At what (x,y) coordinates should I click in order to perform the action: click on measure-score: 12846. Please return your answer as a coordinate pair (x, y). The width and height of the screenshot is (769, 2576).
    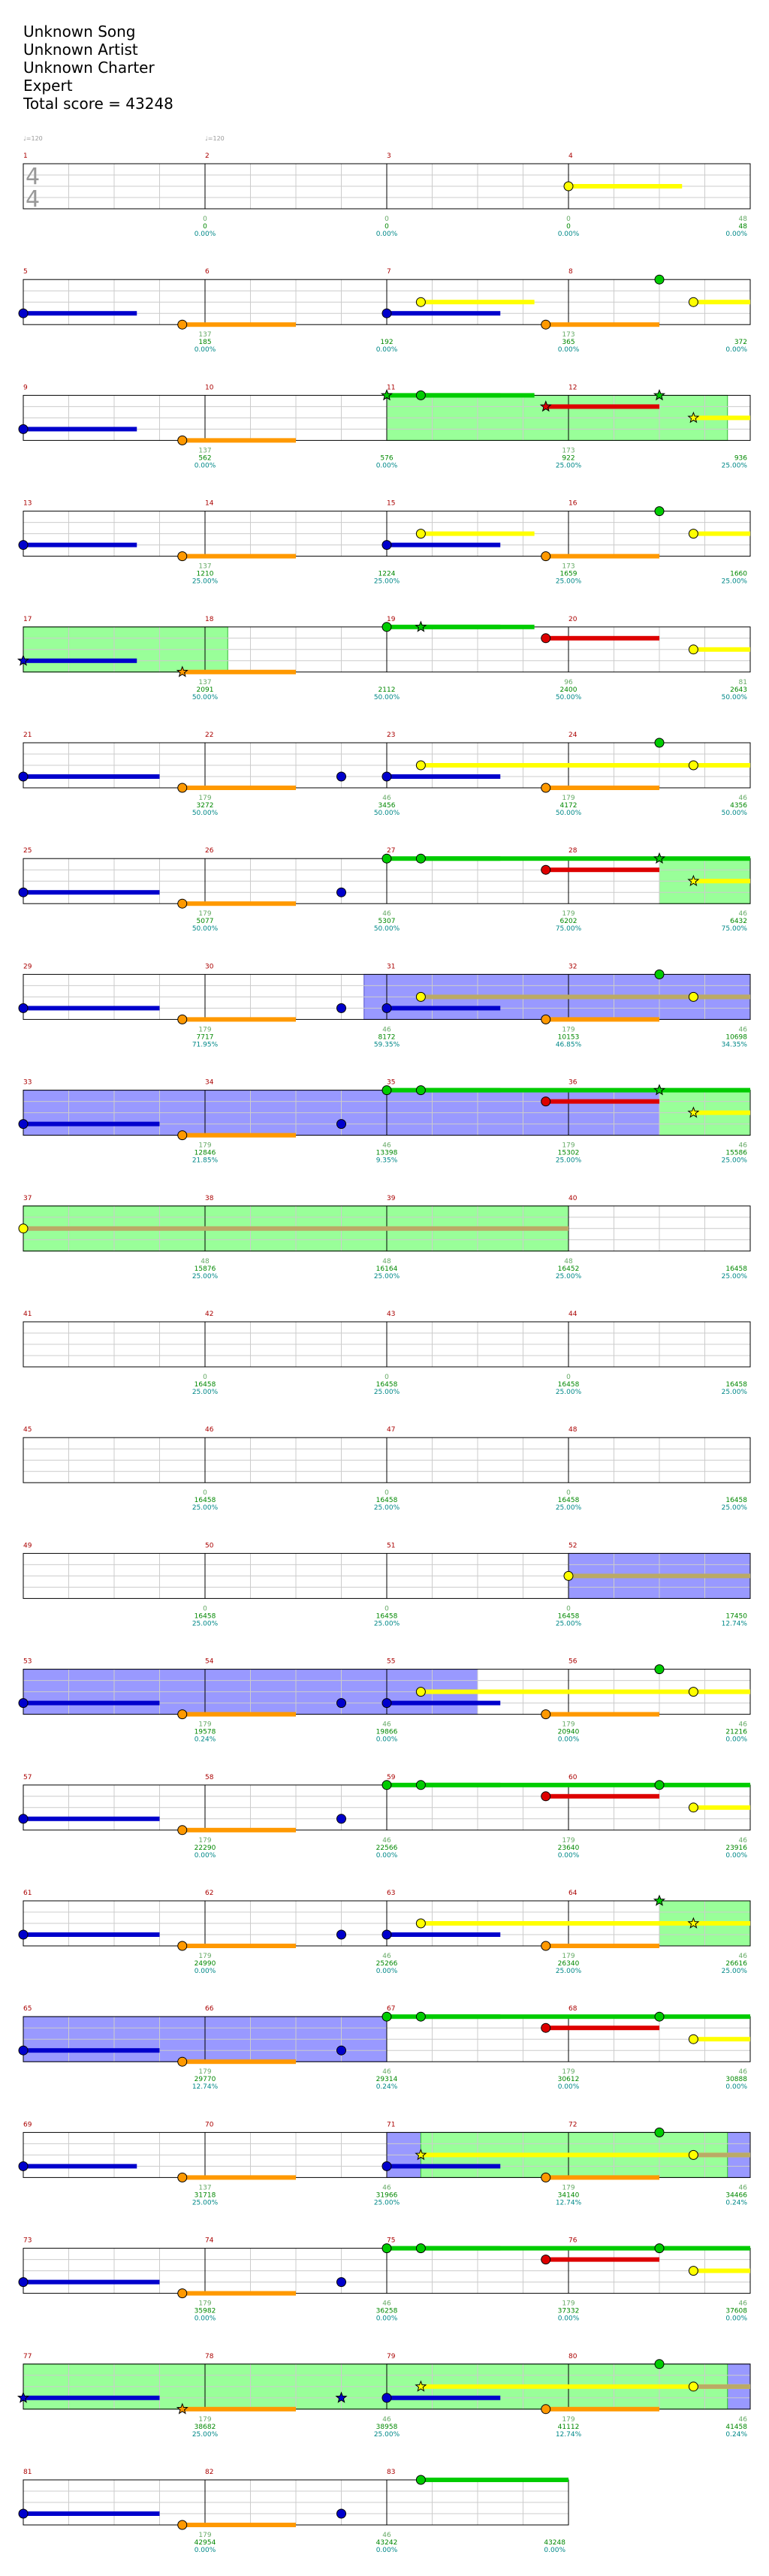
    Looking at the image, I should click on (205, 1153).